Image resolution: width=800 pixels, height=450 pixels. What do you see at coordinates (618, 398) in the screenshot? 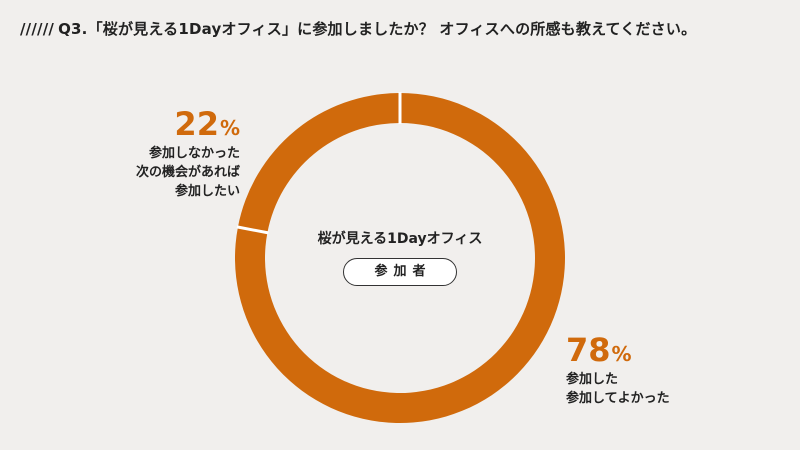
I see `label-line: 参加してよかった` at bounding box center [618, 398].